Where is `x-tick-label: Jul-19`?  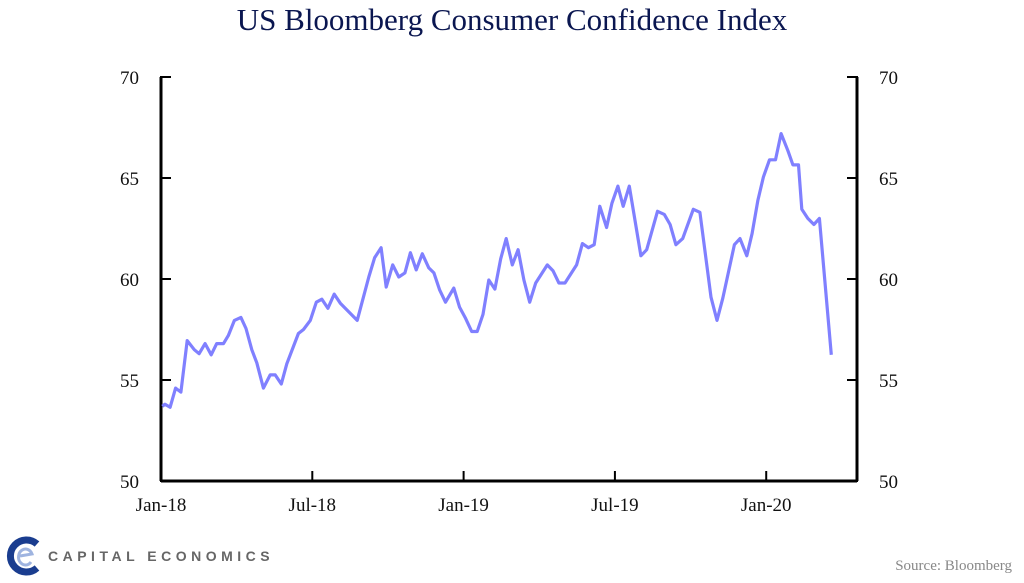
x-tick-label: Jul-19 is located at coordinates (615, 505).